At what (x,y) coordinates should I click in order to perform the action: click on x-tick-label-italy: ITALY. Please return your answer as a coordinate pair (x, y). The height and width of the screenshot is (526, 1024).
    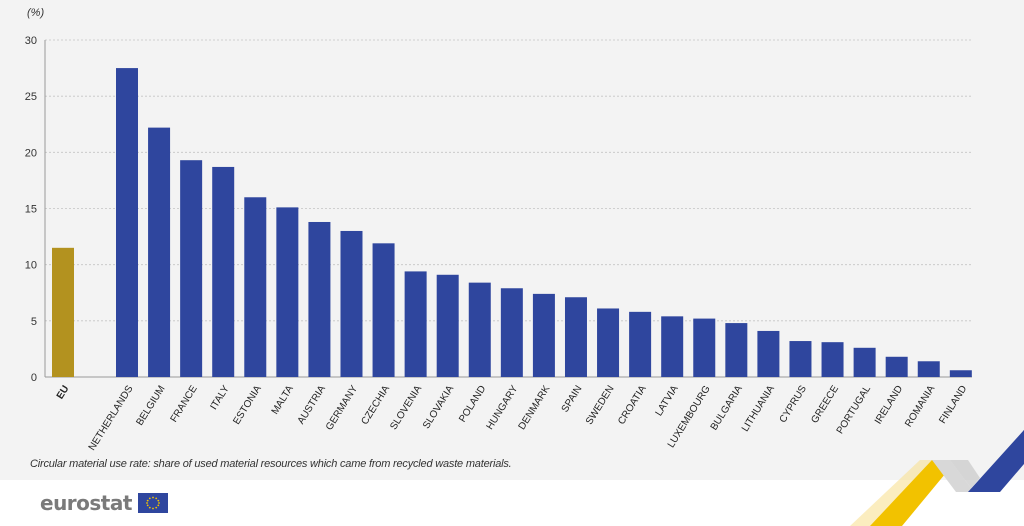
    Looking at the image, I should click on (219, 397).